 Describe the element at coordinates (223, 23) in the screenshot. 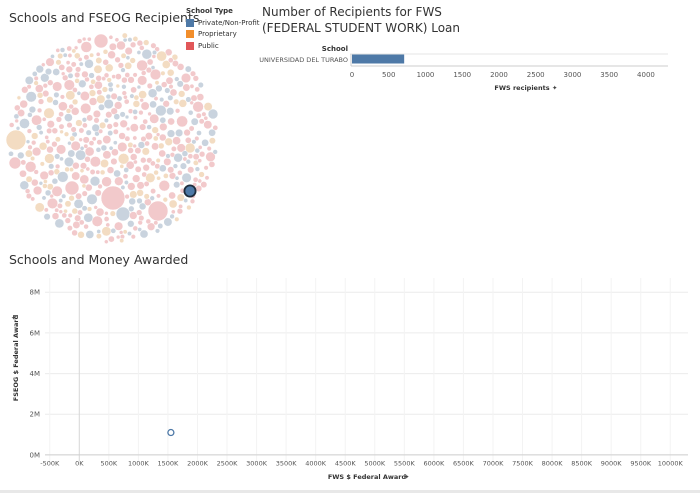

I see `legend-item-private: Private/Non-Profit` at that location.